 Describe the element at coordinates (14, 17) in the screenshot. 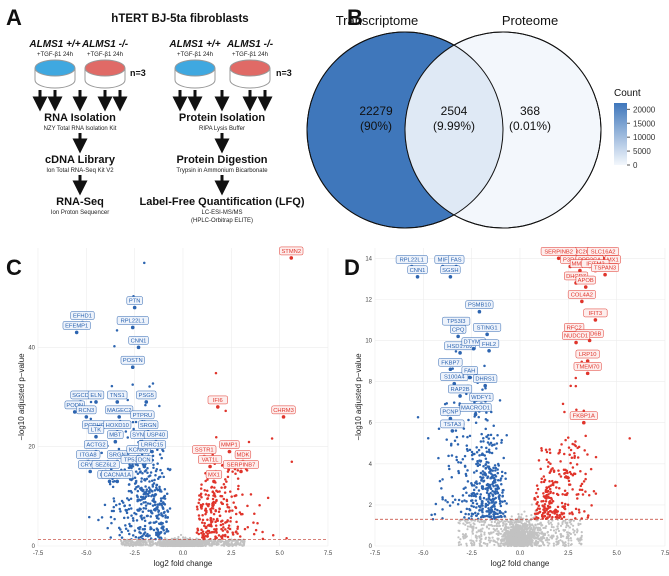

I see `panel-a-letter: A` at that location.